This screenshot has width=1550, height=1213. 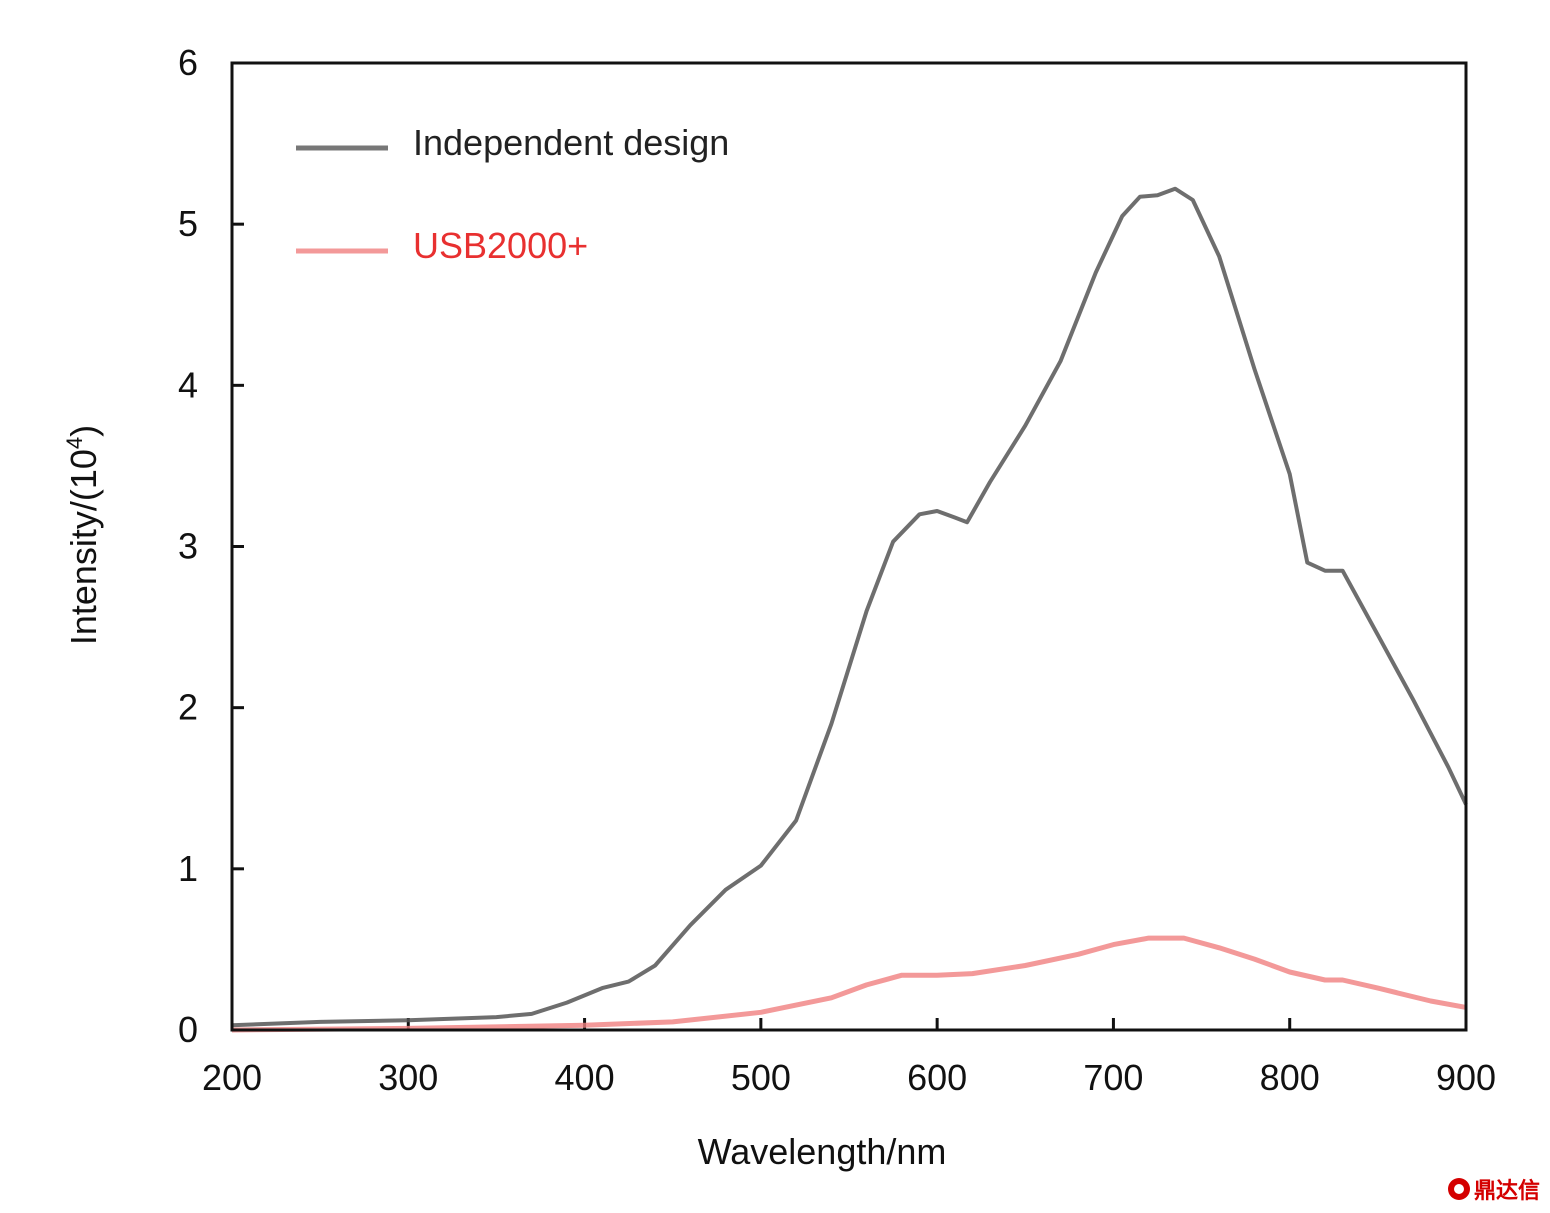 What do you see at coordinates (211, 546) in the screenshot?
I see `y-axis-ticks: 0 1 2 3 4 5 6` at bounding box center [211, 546].